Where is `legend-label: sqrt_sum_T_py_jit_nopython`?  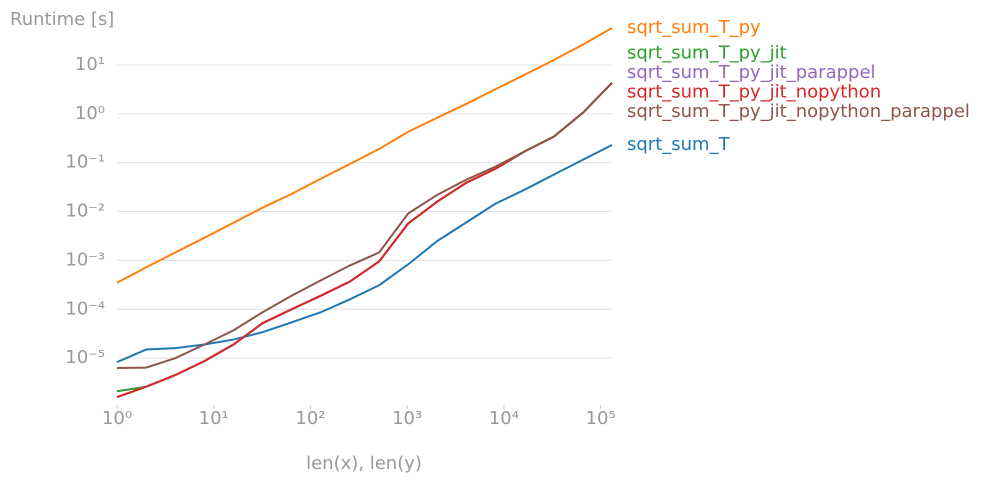 legend-label: sqrt_sum_T_py_jit_nopython is located at coordinates (754, 92).